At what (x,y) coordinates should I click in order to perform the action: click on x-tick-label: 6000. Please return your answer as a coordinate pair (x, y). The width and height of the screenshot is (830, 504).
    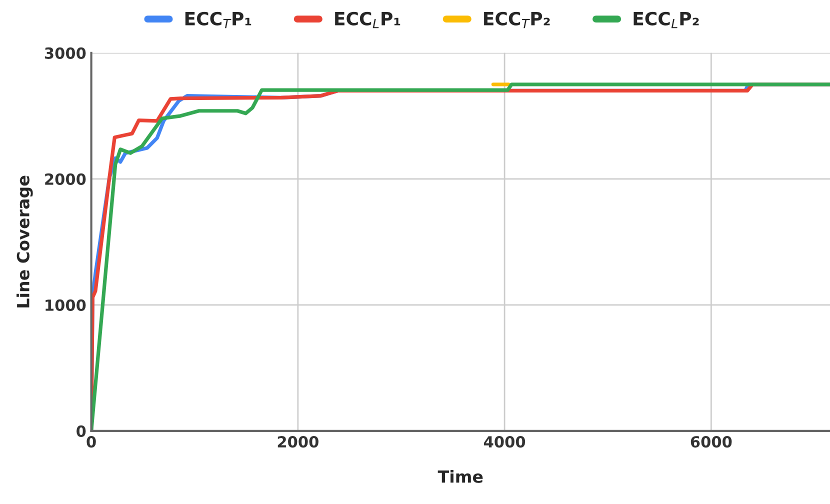
    Looking at the image, I should click on (711, 442).